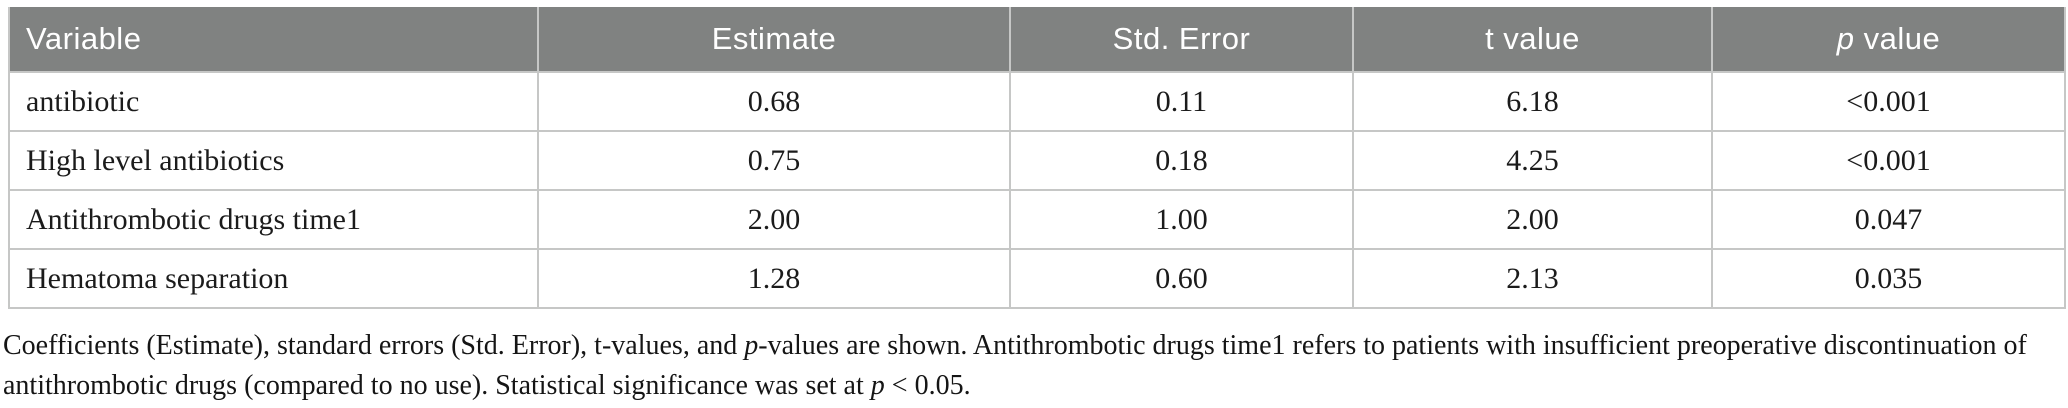 The height and width of the screenshot is (408, 2068). Describe the element at coordinates (1532, 101) in the screenshot. I see `cell-t-value: 6.18` at that location.